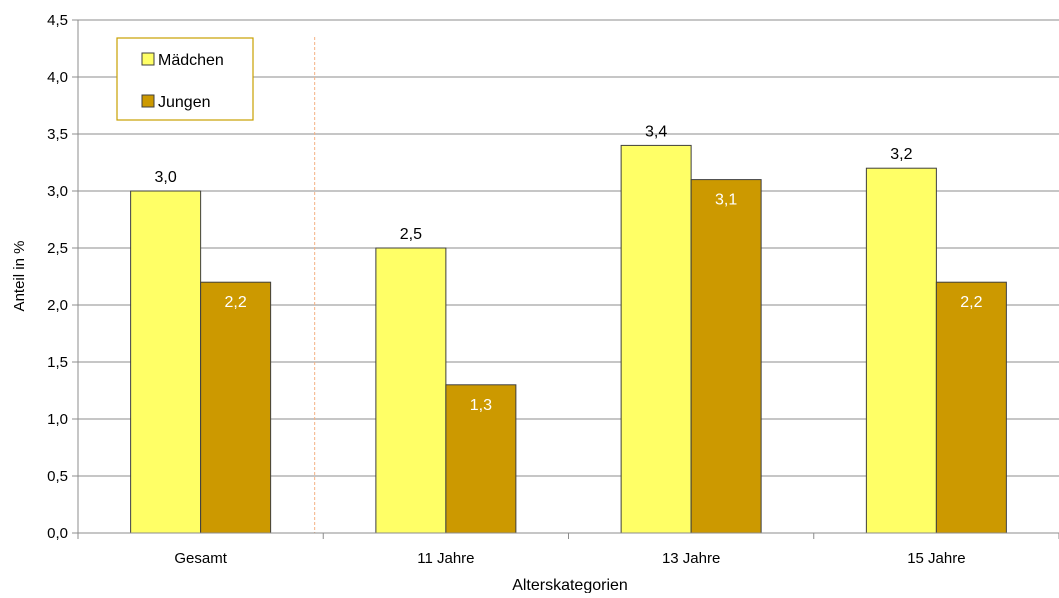 The height and width of the screenshot is (598, 1059). What do you see at coordinates (57, 305) in the screenshot?
I see `y-tick-label: 2,0` at bounding box center [57, 305].